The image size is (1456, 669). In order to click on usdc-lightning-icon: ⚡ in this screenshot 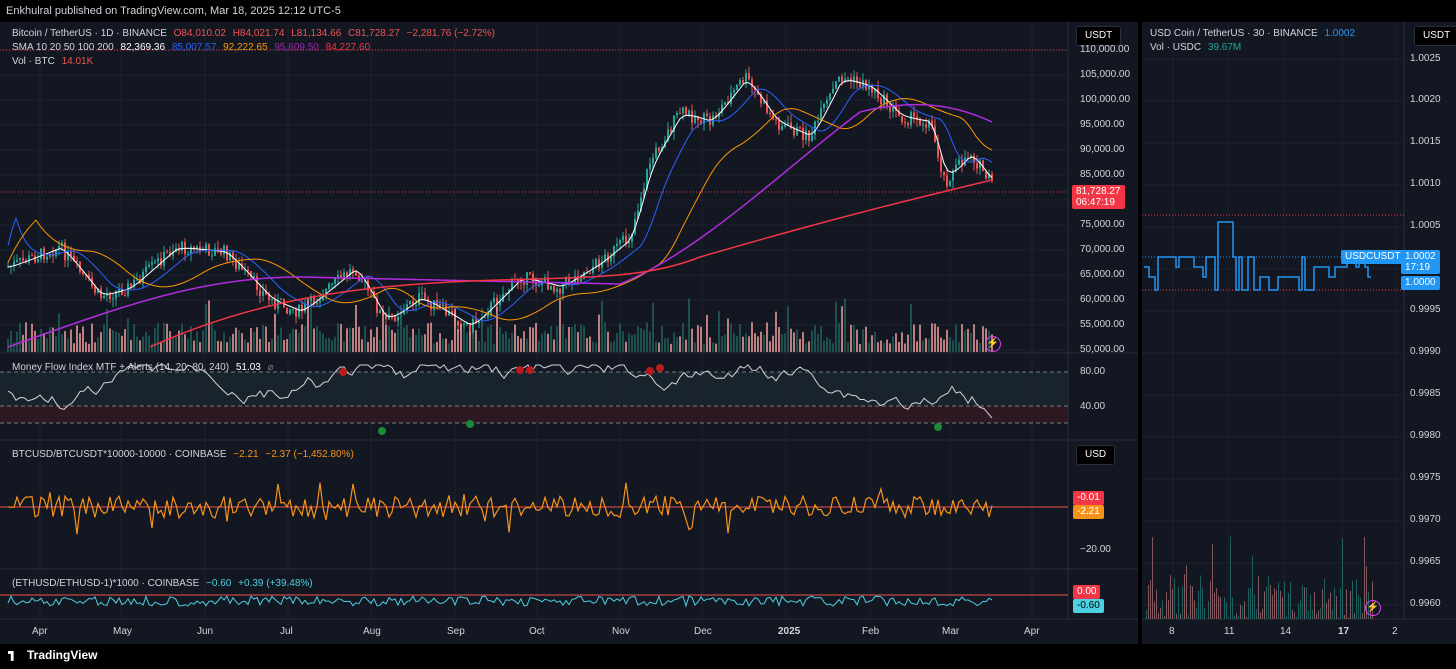, I will do `click(1373, 608)`.